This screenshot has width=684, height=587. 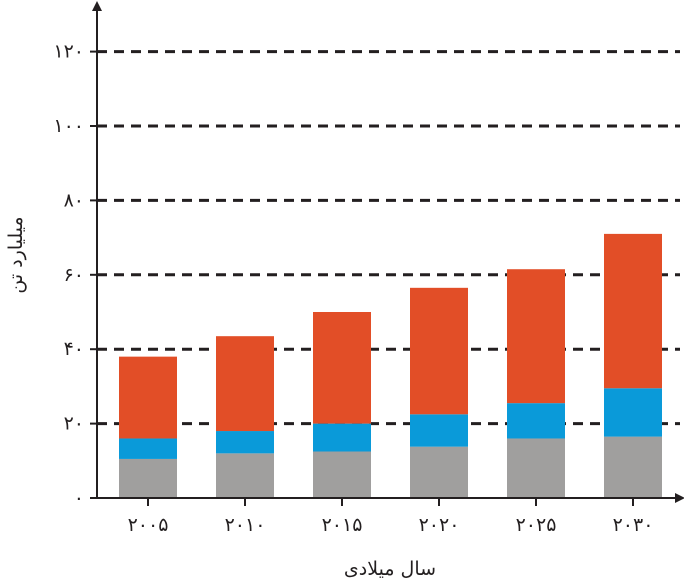 What do you see at coordinates (633, 525) in the screenshot?
I see `x-tick-label: ۲۰۳۰` at bounding box center [633, 525].